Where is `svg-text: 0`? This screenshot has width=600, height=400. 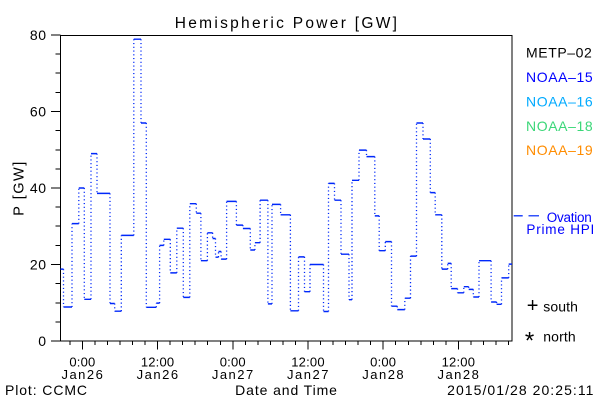 svg-text: 0 is located at coordinates (42, 341).